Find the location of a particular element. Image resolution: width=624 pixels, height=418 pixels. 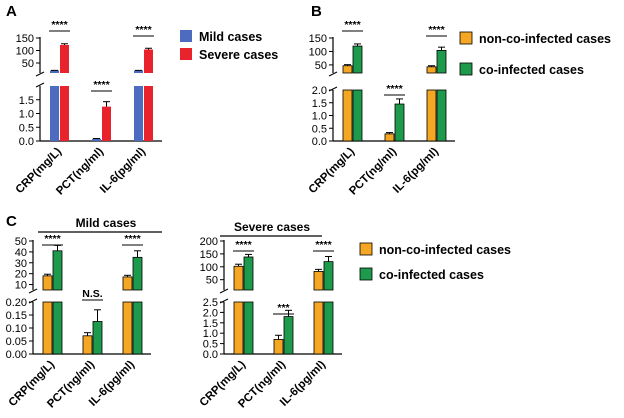

panel-c2-y-tick-label-lower: 1.5 is located at coordinates (210, 324).